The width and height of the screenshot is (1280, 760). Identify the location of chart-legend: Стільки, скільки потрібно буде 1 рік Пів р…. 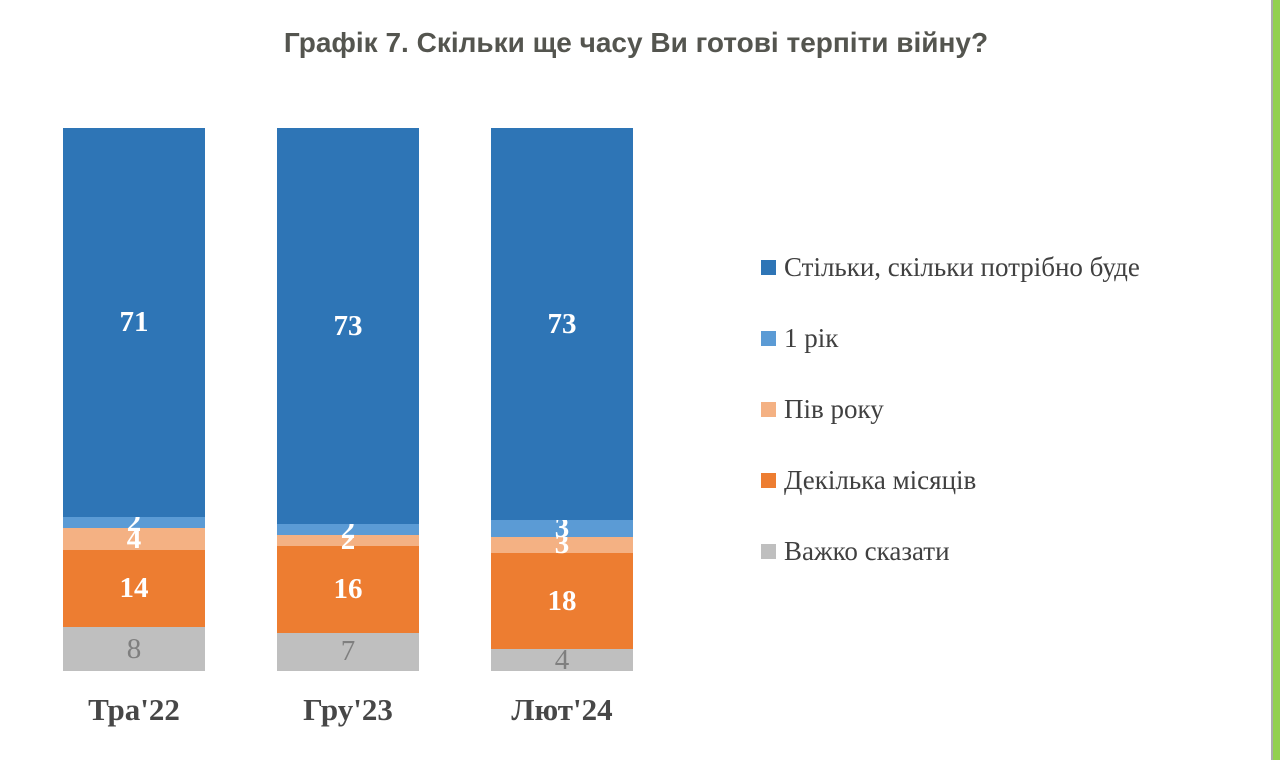
(950, 430).